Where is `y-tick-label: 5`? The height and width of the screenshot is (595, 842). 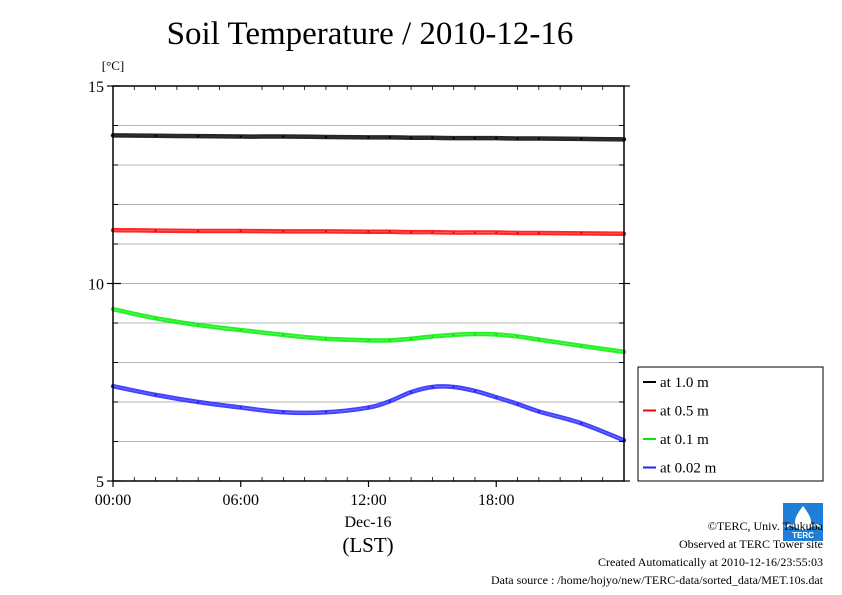
y-tick-label: 5 is located at coordinates (100, 482).